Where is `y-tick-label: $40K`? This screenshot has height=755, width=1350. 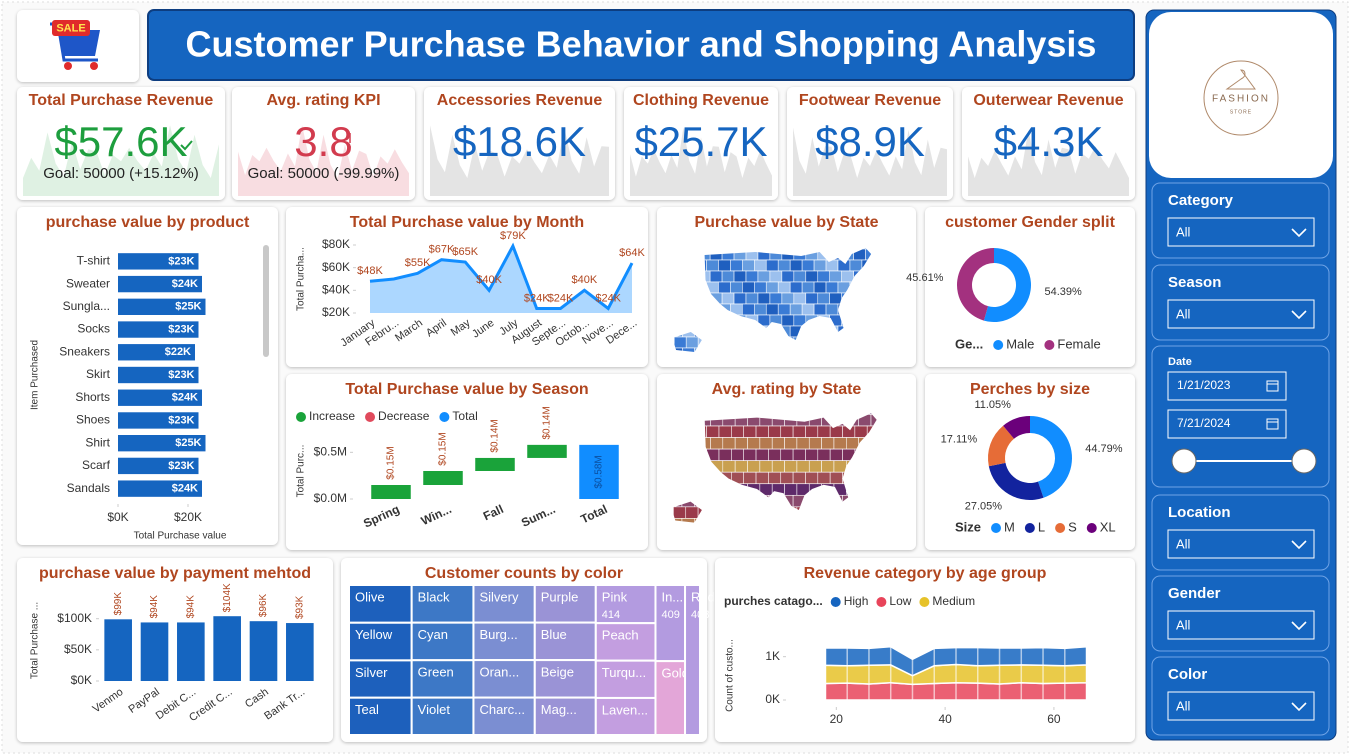
y-tick-label: $40K is located at coordinates (336, 290).